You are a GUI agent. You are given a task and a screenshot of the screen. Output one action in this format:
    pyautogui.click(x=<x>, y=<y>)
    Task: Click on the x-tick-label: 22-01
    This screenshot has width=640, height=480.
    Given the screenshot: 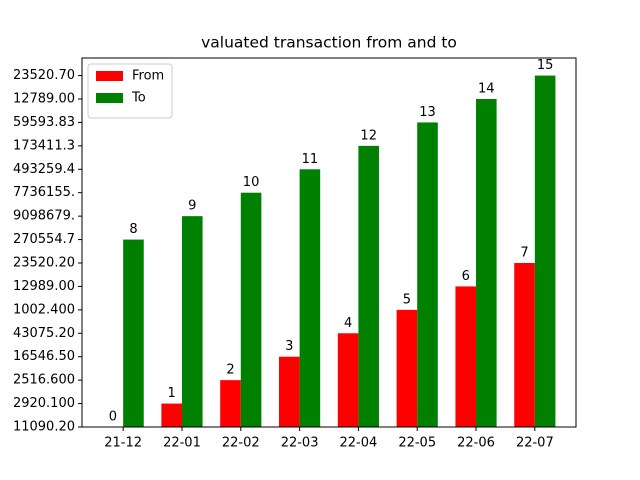 What is the action you would take?
    pyautogui.click(x=182, y=443)
    